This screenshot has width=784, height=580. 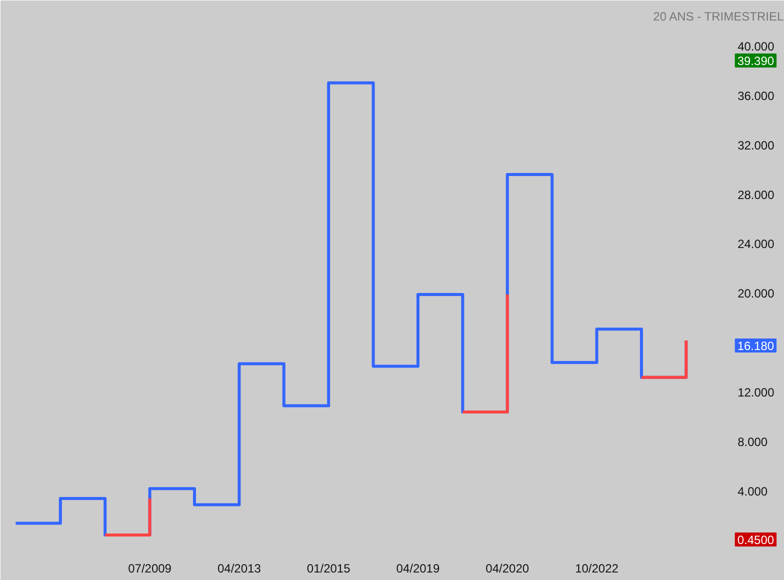 What do you see at coordinates (597, 569) in the screenshot?
I see `x-tick-label: 10/2022` at bounding box center [597, 569].